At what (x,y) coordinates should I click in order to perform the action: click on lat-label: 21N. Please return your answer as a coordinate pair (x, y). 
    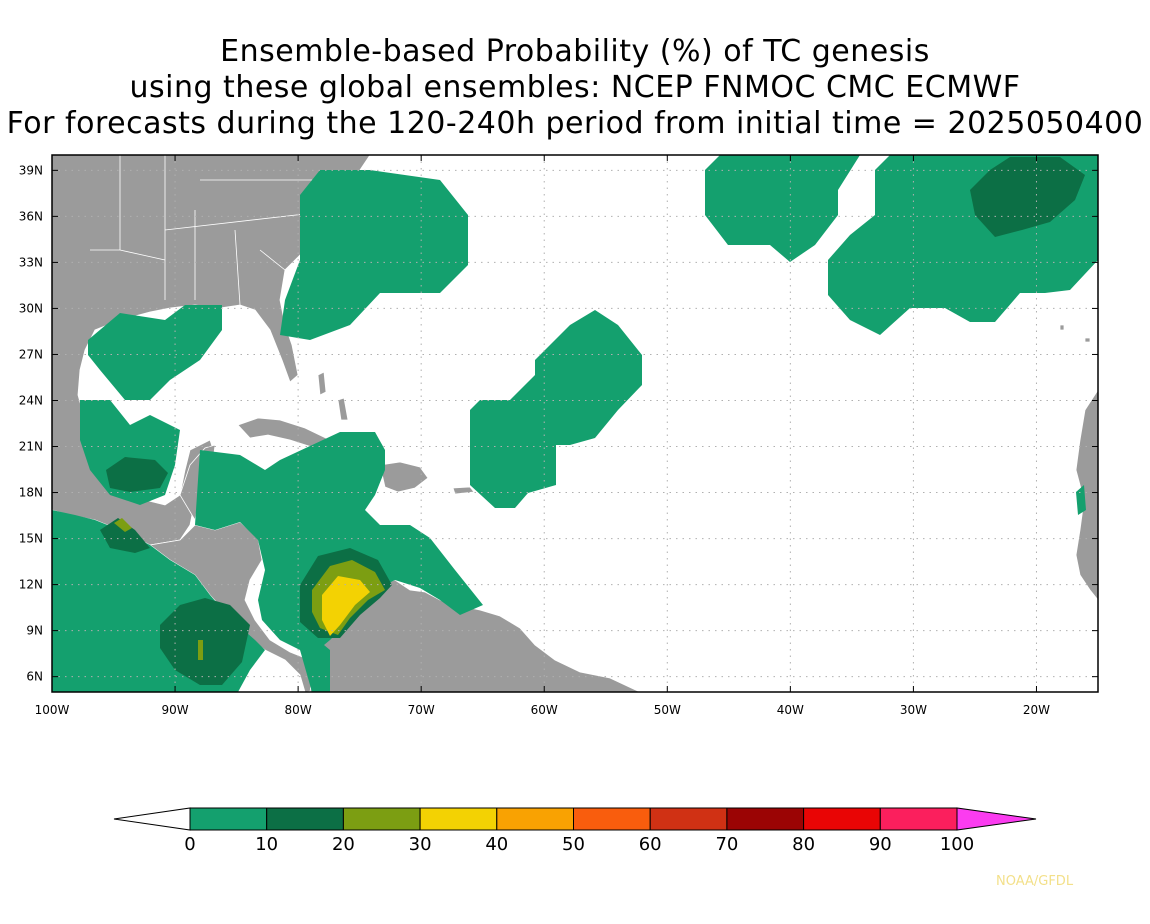
    Looking at the image, I should click on (31, 447).